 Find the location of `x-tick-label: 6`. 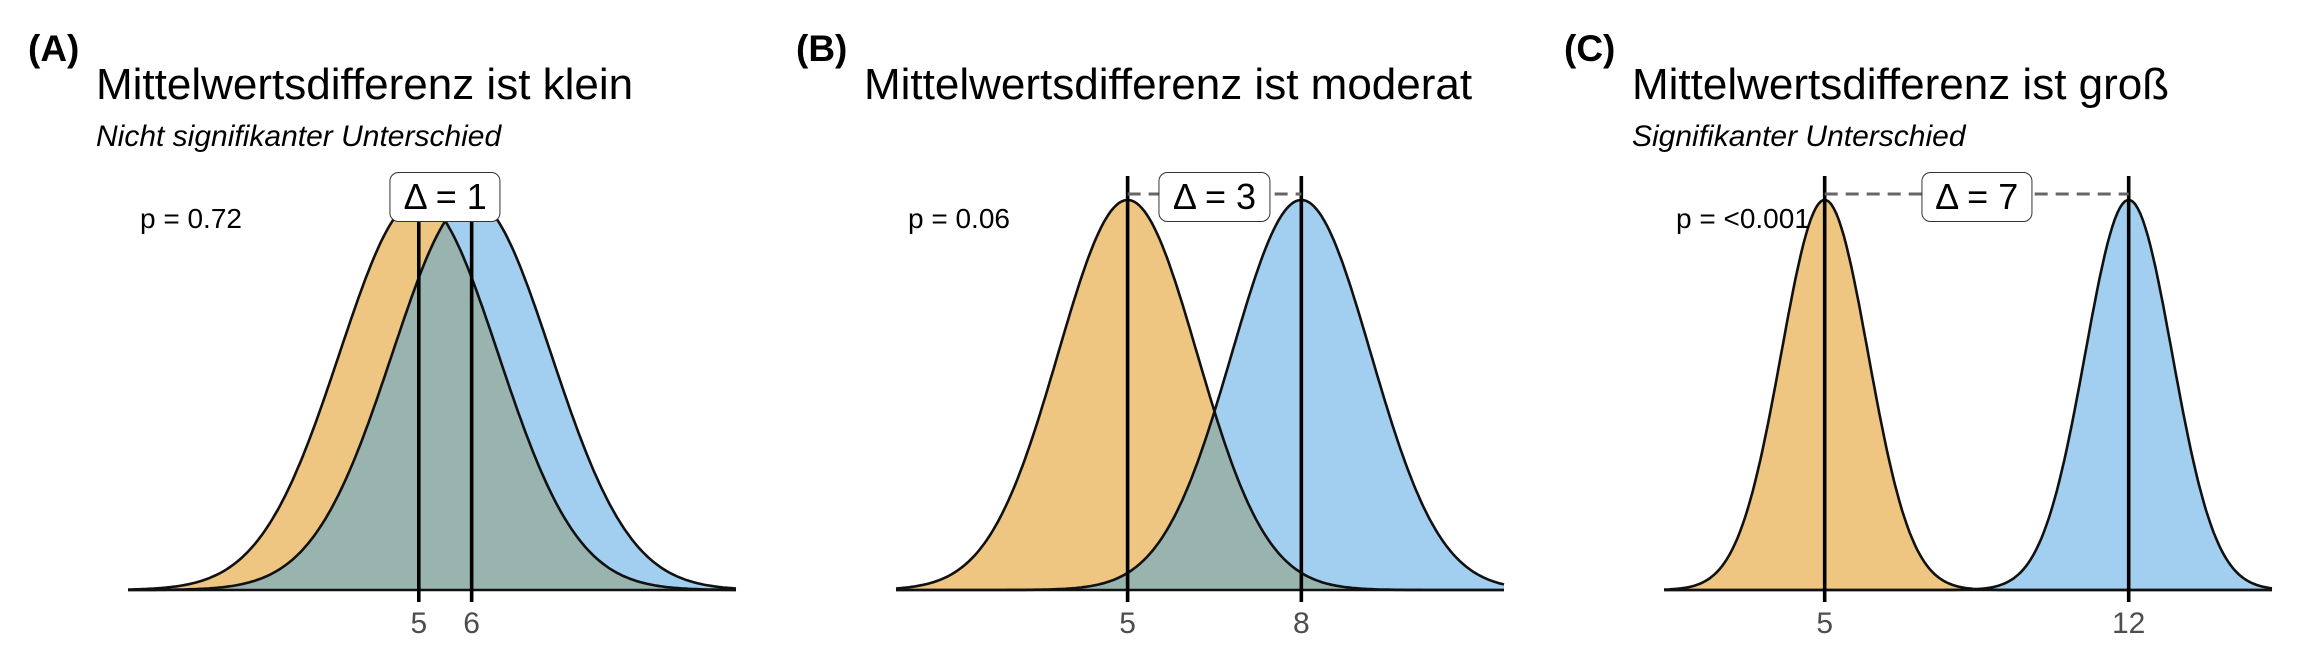

x-tick-label: 6 is located at coordinates (471, 623).